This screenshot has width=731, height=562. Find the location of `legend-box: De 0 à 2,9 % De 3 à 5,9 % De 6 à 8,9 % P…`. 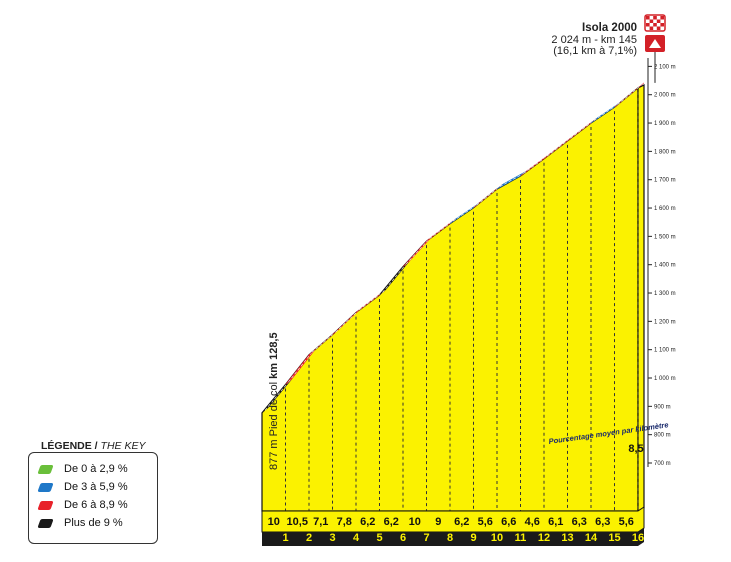

legend-box: De 0 à 2,9 % De 3 à 5,9 % De 6 à 8,9 % P… is located at coordinates (93, 498).